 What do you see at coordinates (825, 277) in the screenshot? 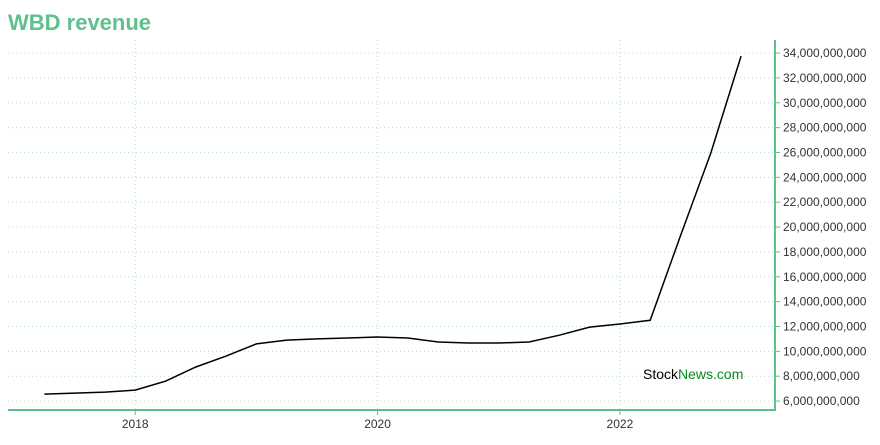
I see `y-tick-label: 16,000,000,000` at bounding box center [825, 277].